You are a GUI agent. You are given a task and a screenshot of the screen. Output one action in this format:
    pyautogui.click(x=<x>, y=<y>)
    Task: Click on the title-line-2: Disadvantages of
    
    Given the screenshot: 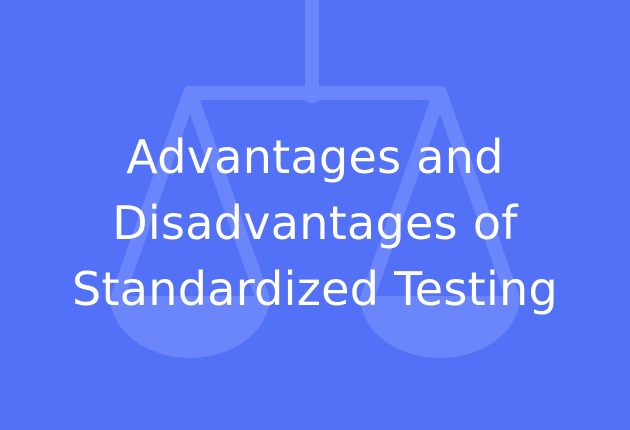 What is the action you would take?
    pyautogui.click(x=315, y=223)
    